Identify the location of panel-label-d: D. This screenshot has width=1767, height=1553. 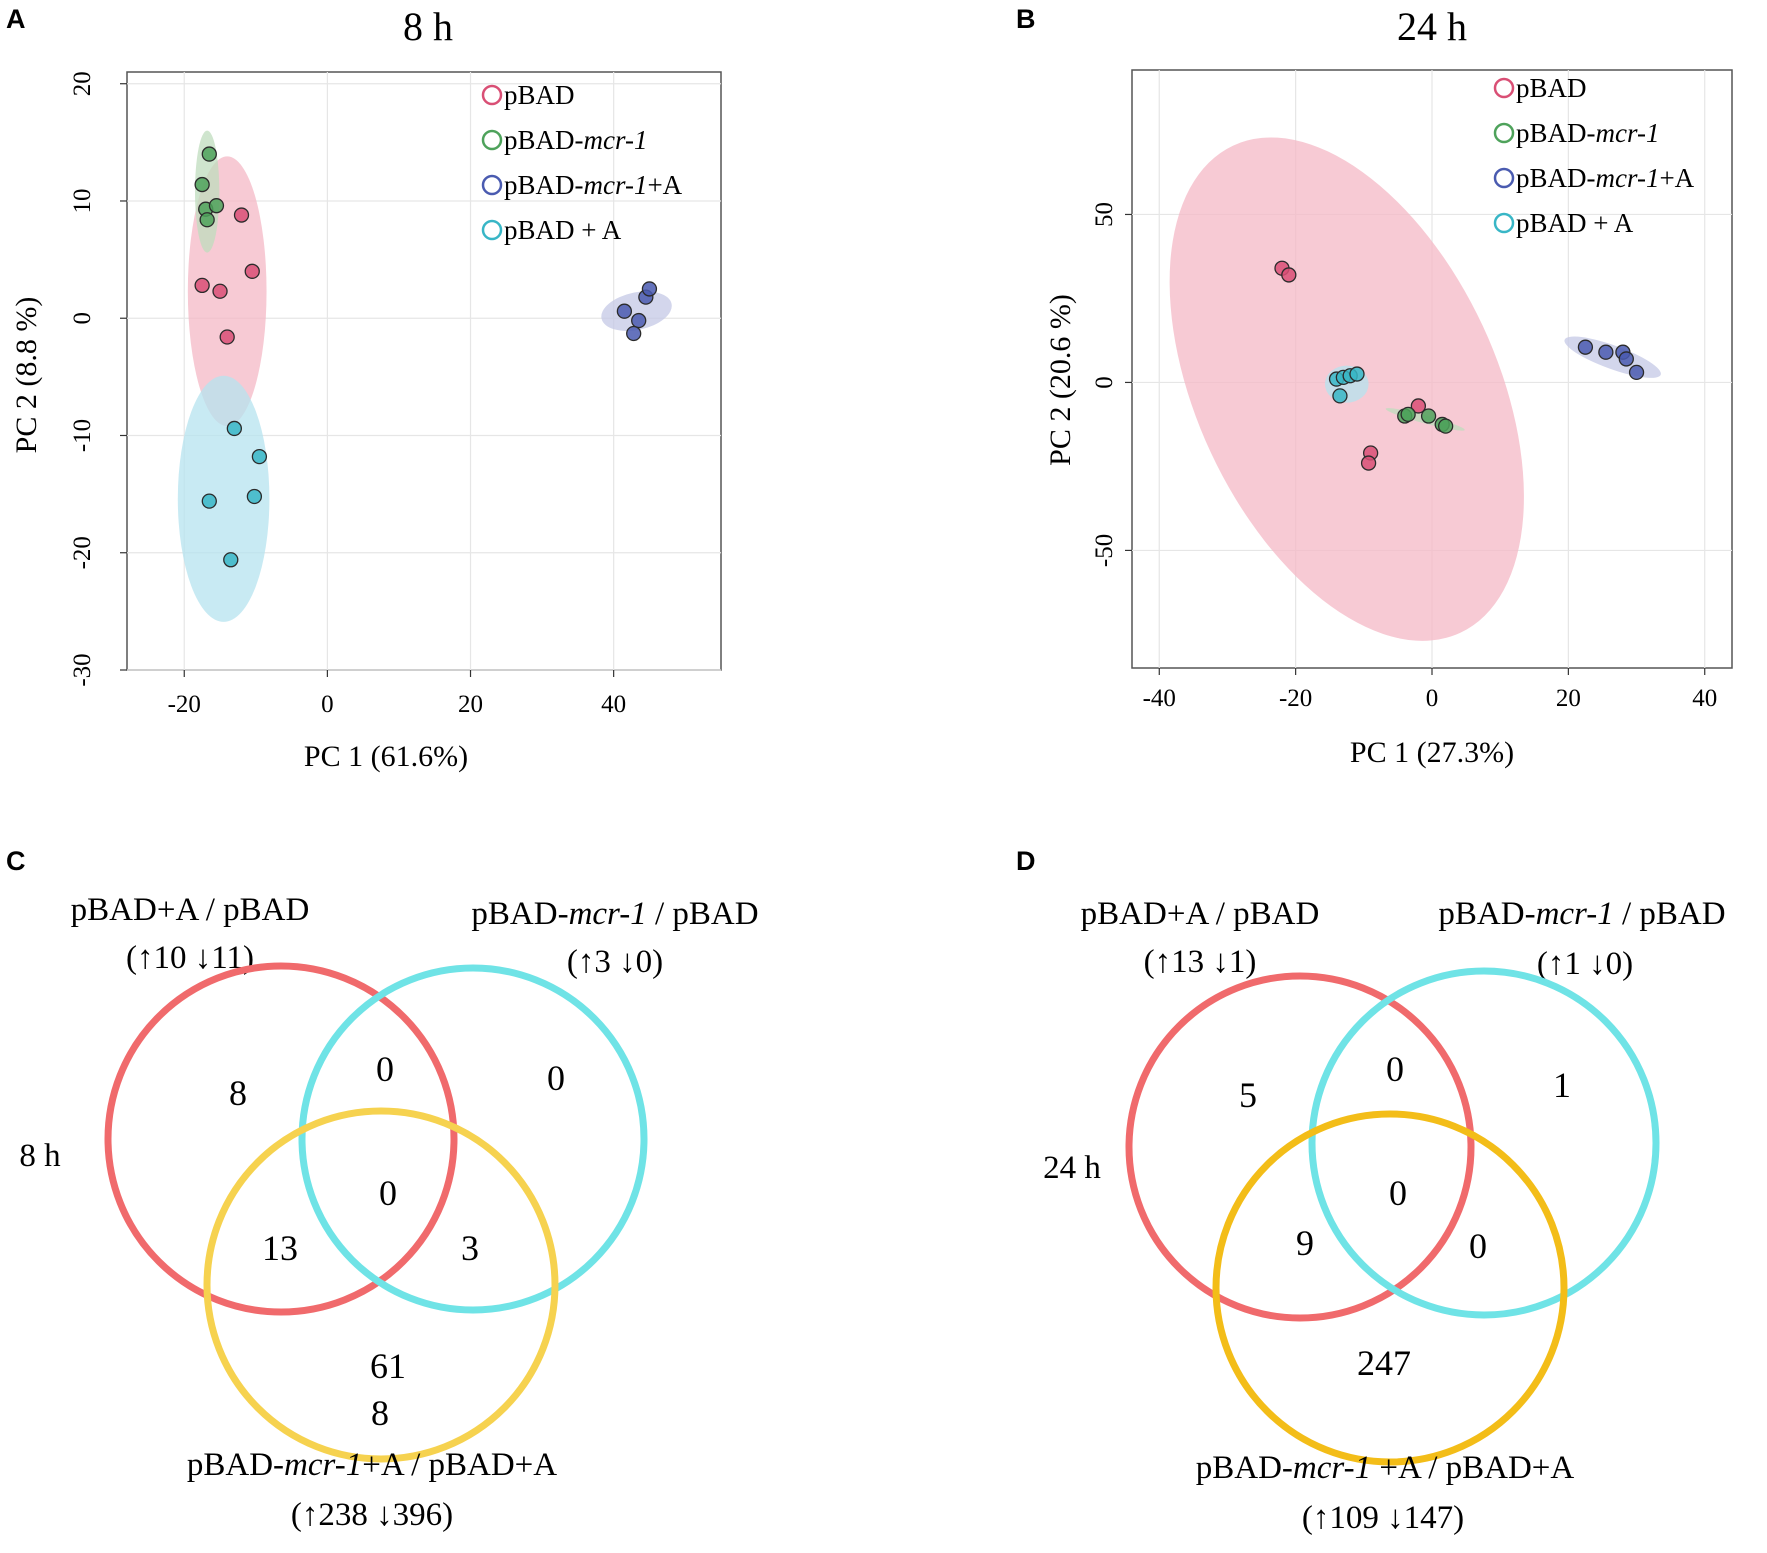
(1026, 861).